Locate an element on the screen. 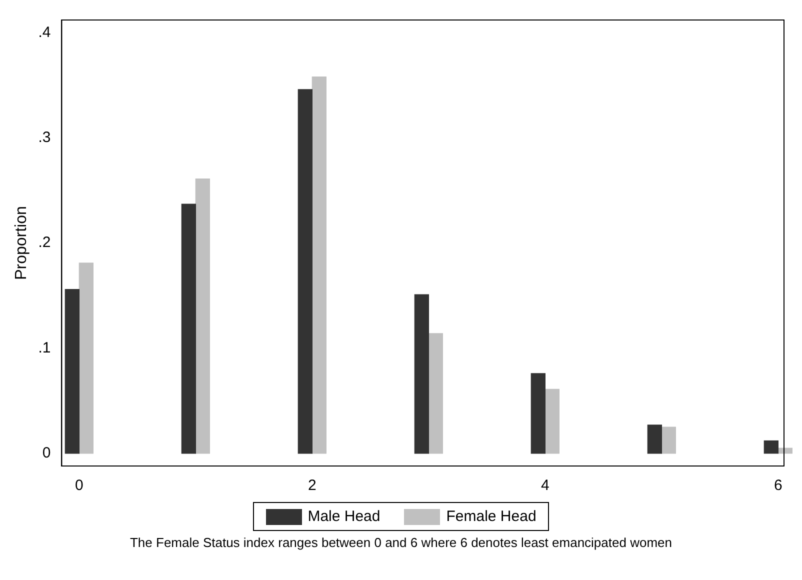  x-tick-label: 4 is located at coordinates (545, 485).